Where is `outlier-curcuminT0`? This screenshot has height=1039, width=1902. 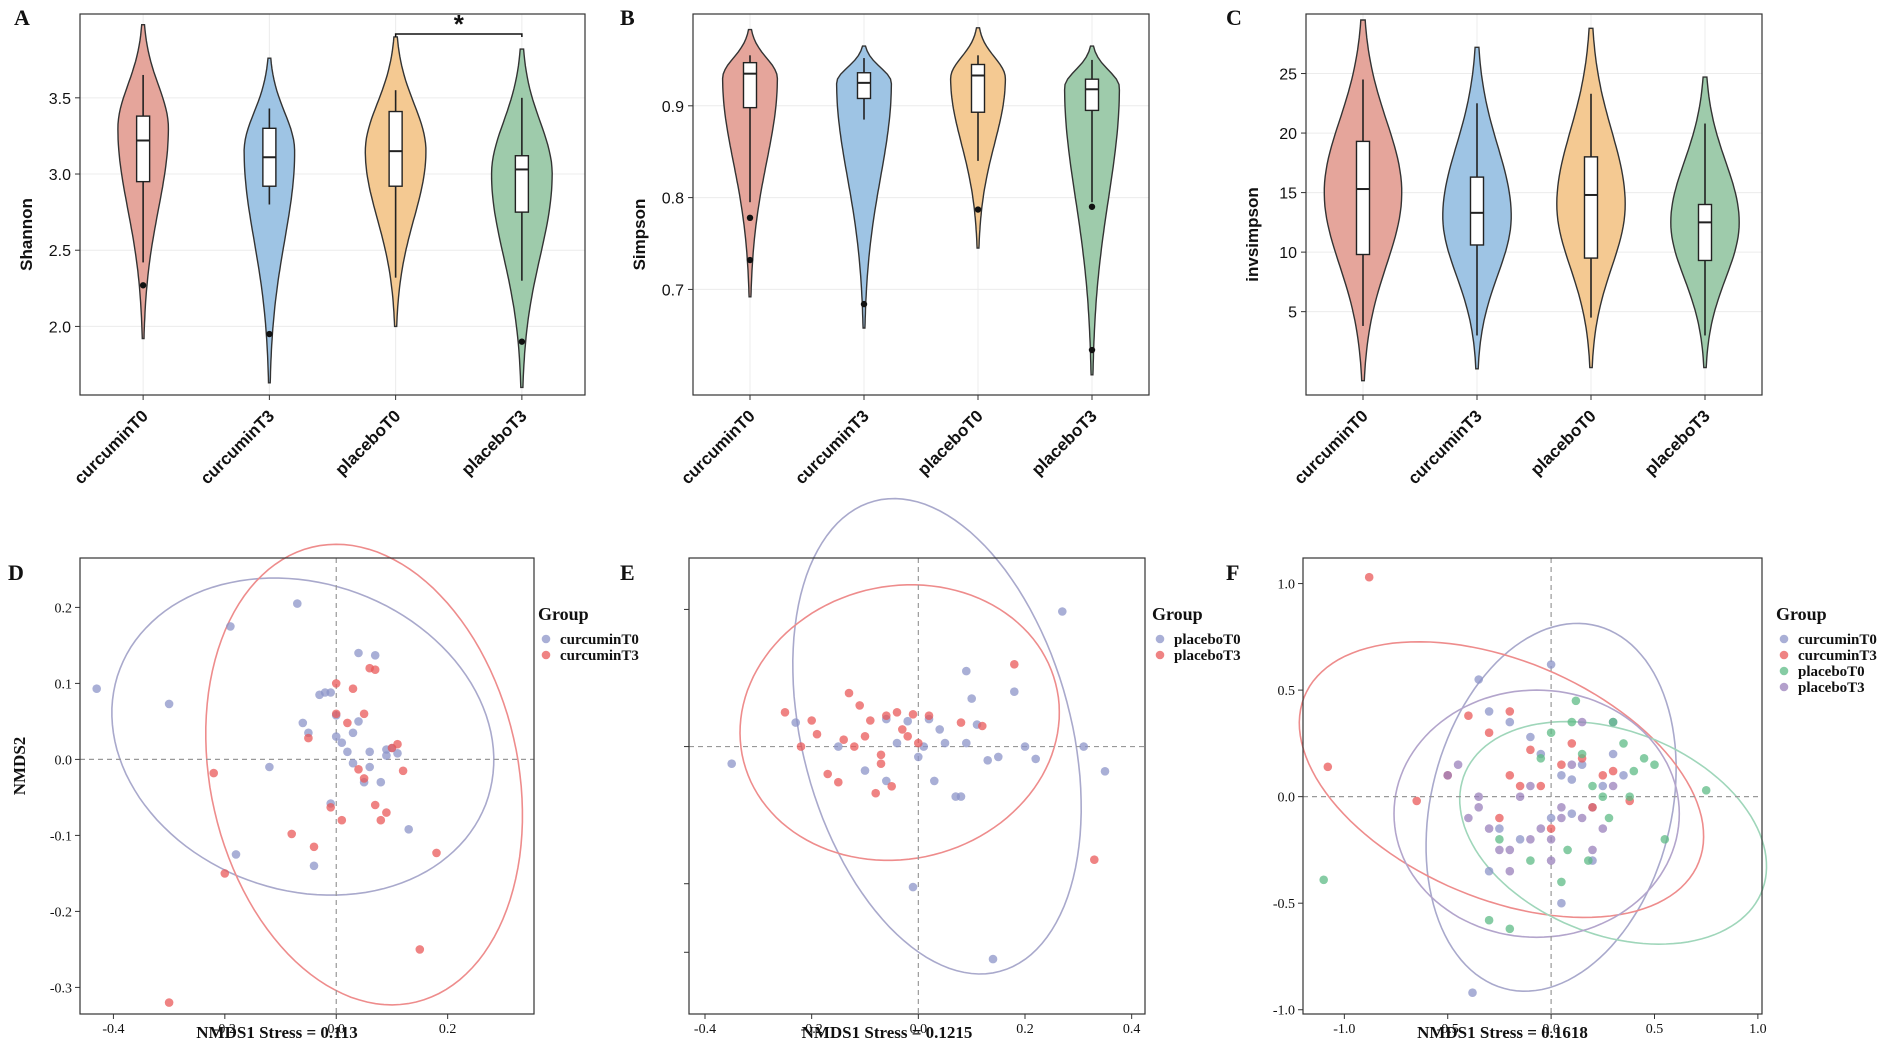
outlier-curcuminT0 is located at coordinates (750, 260).